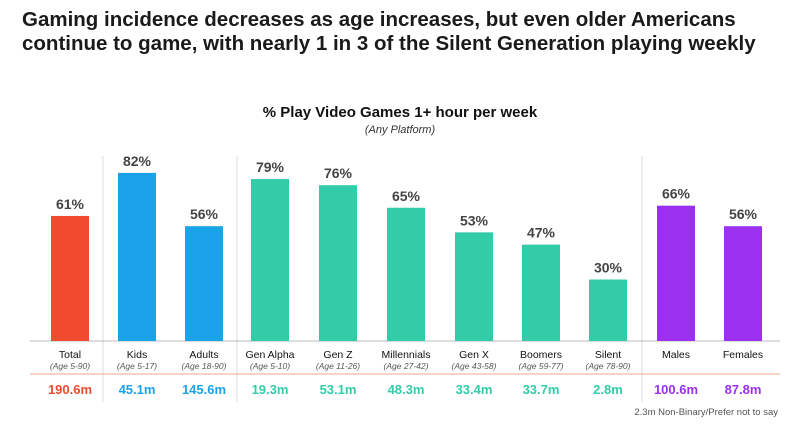 This screenshot has height=432, width=800. Describe the element at coordinates (269, 355) in the screenshot. I see `category-label: Gen Alpha` at that location.